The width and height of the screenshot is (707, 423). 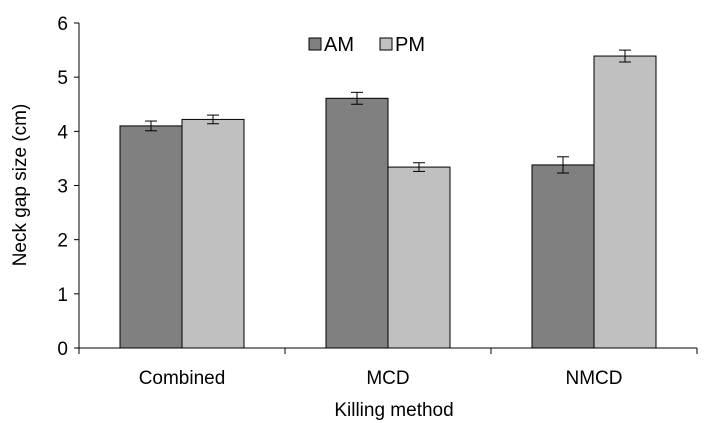 What do you see at coordinates (62, 187) in the screenshot?
I see `y-tick-label: 3` at bounding box center [62, 187].